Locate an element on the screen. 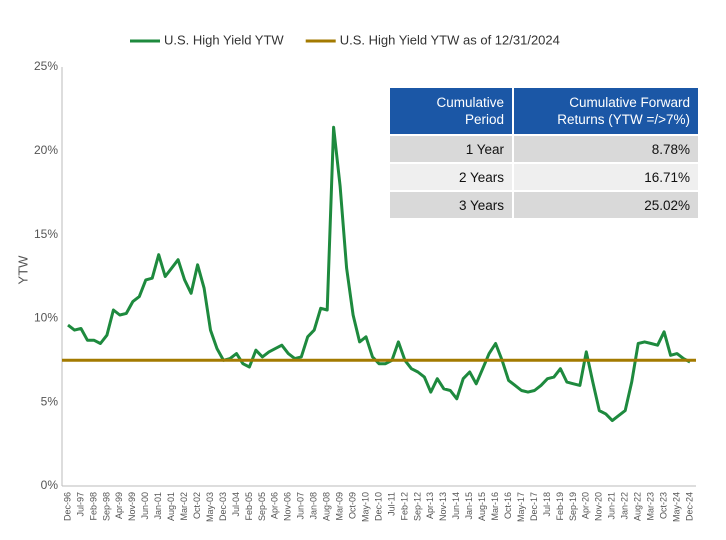 This screenshot has height=540, width=726. x-tick-label: Apr-13 is located at coordinates (430, 505).